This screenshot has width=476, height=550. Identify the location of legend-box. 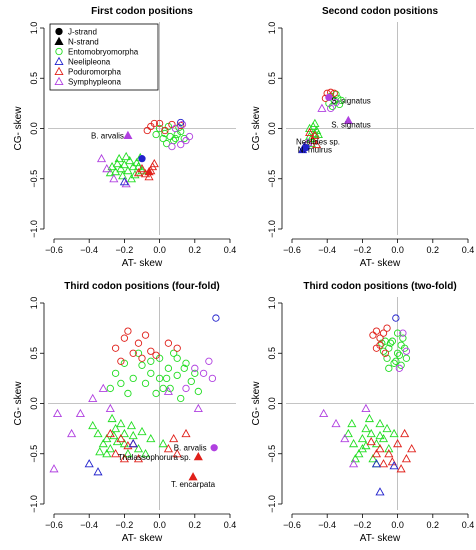
(104, 57).